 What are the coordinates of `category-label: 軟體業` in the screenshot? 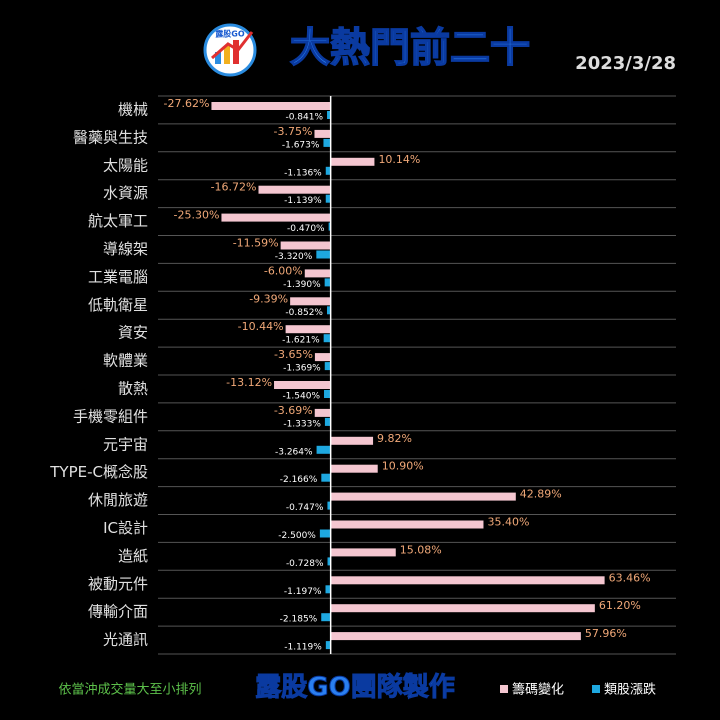 It's located at (125, 361).